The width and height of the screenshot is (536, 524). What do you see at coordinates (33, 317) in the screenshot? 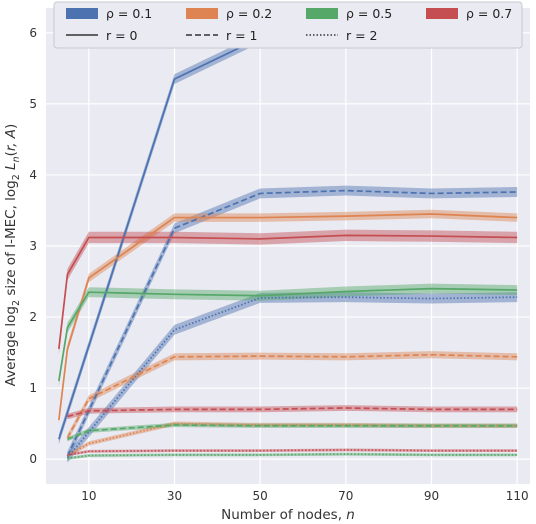
I see `y-tick-label: 2` at bounding box center [33, 317].